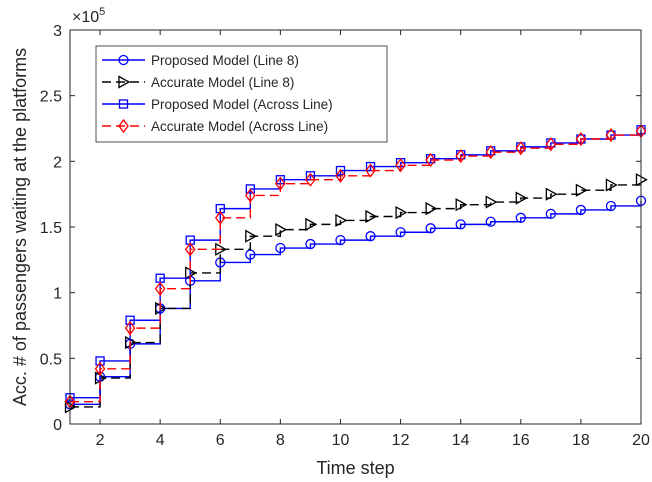  Describe the element at coordinates (225, 60) in the screenshot. I see `legend-label: Proposed Model (Line 8)` at that location.